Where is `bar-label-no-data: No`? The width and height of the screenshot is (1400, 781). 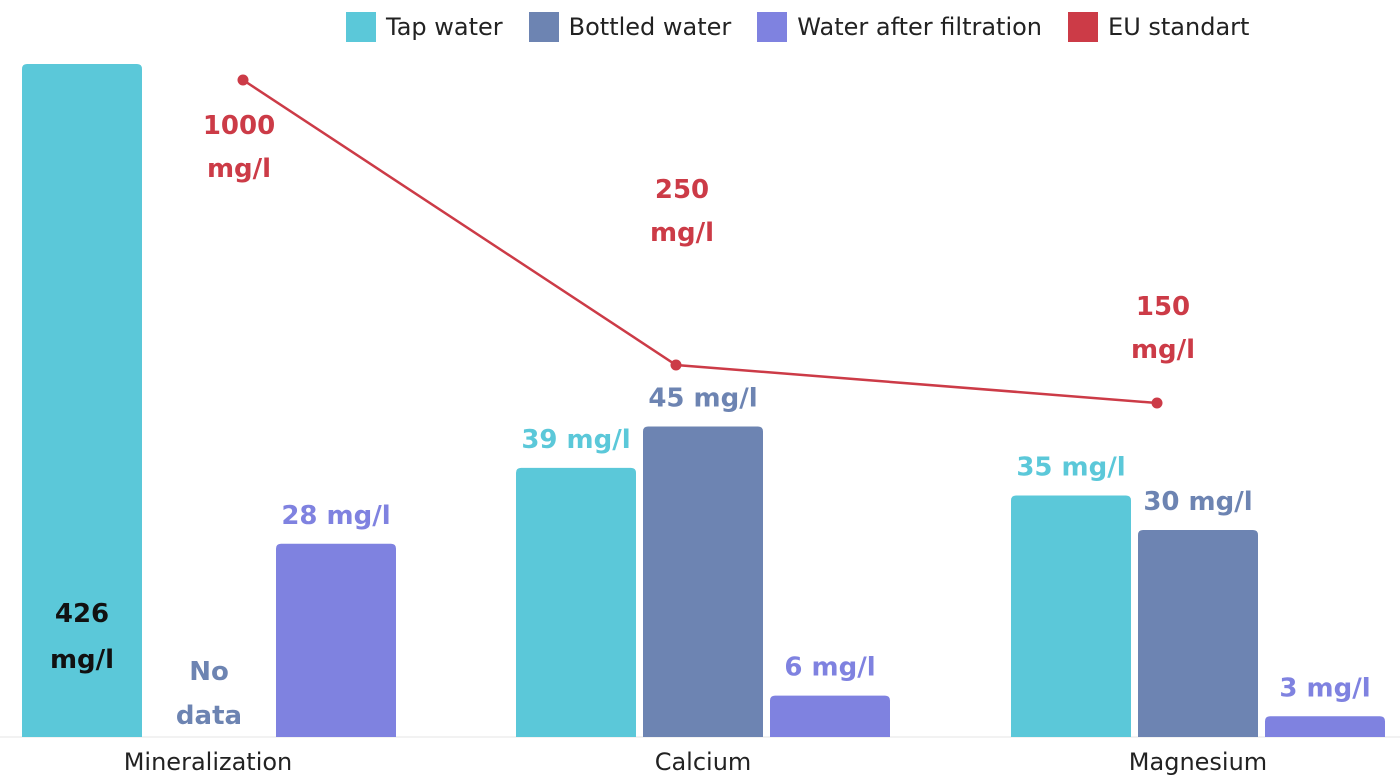
bar-label-no-data: No is located at coordinates (209, 672).